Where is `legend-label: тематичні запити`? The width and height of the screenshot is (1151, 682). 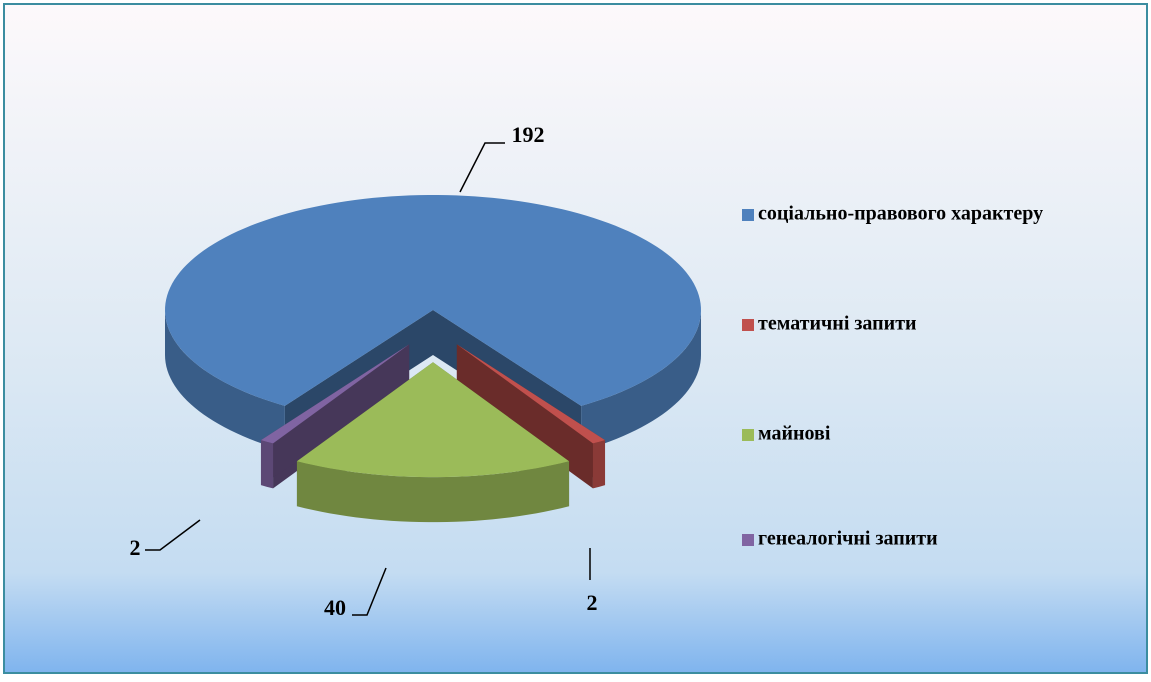 legend-label: тематичні запити is located at coordinates (837, 324).